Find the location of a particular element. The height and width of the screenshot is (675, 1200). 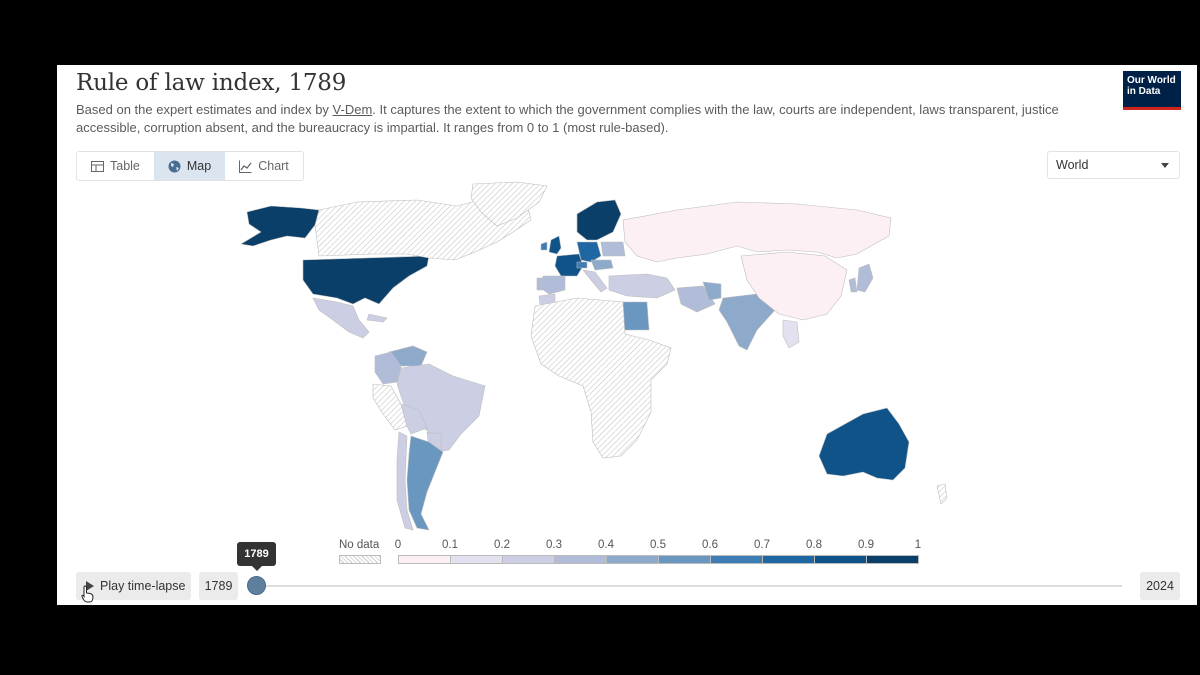

country-peru is located at coordinates (390, 407).